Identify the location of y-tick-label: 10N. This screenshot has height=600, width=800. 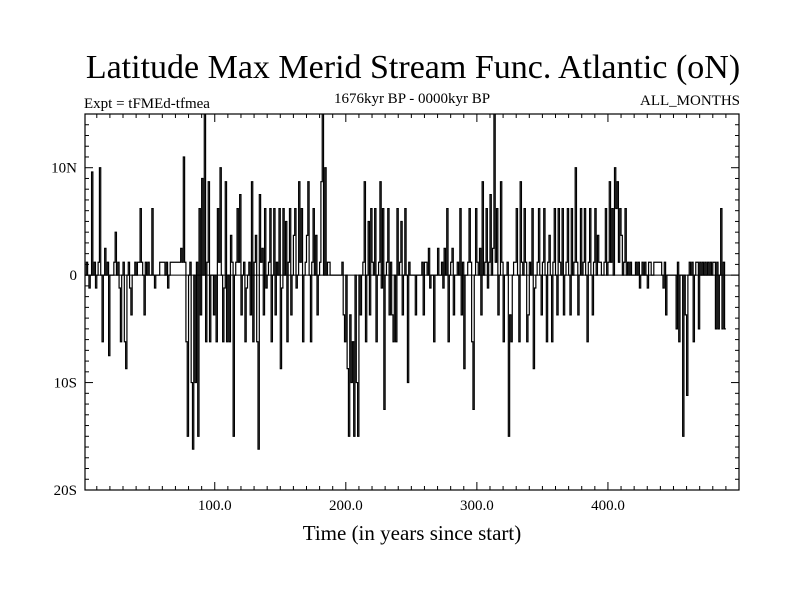
(64, 169).